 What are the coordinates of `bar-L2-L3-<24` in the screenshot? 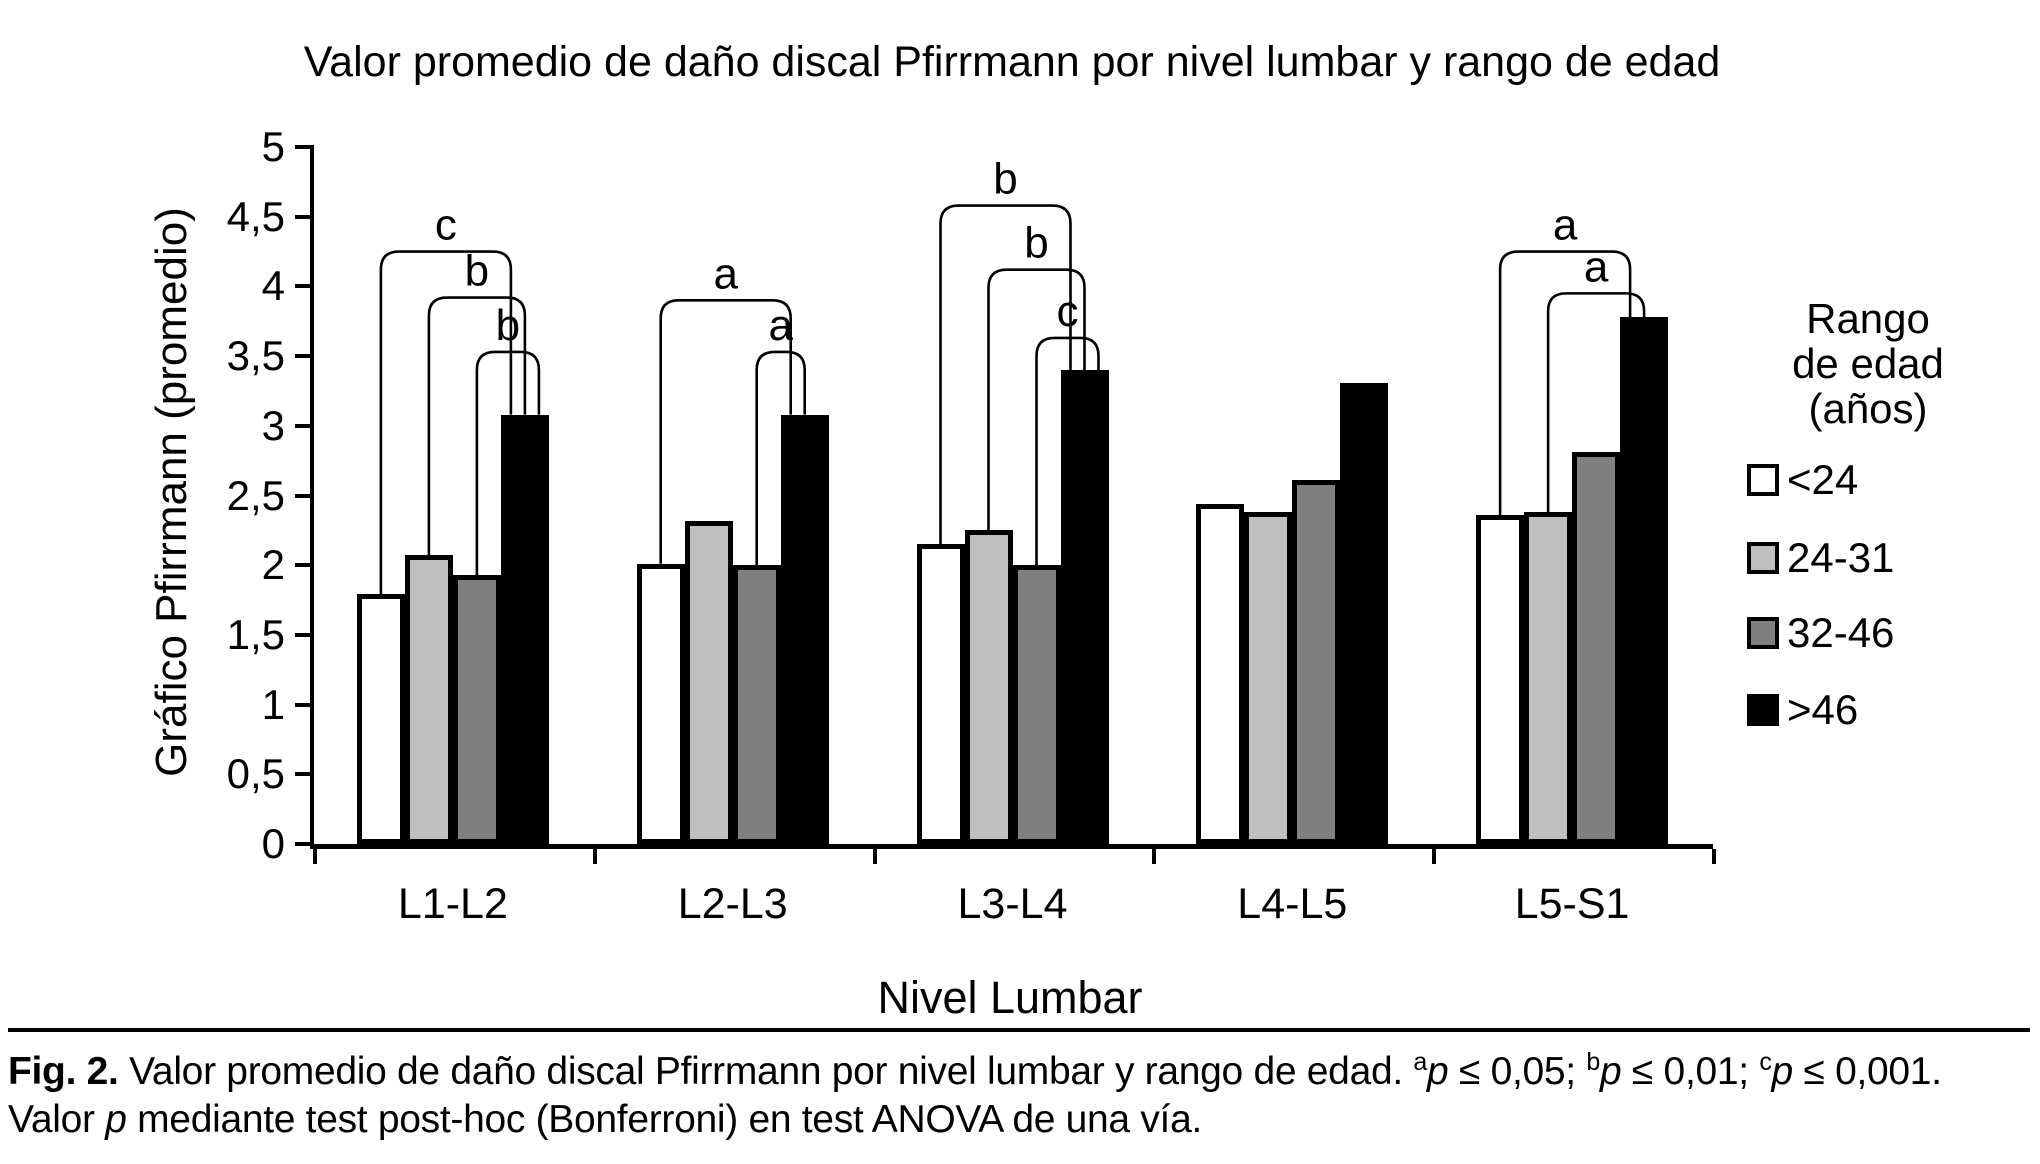 It's located at (660, 703).